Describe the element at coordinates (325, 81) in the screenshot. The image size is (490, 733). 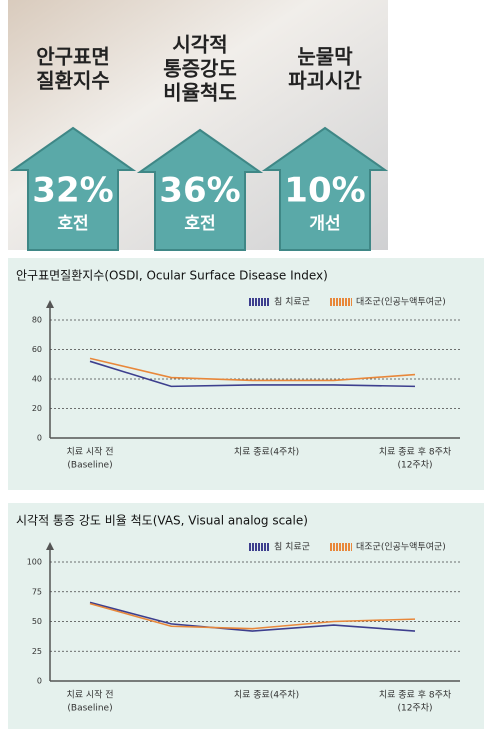
I see `banner-title: 파괴시간` at that location.